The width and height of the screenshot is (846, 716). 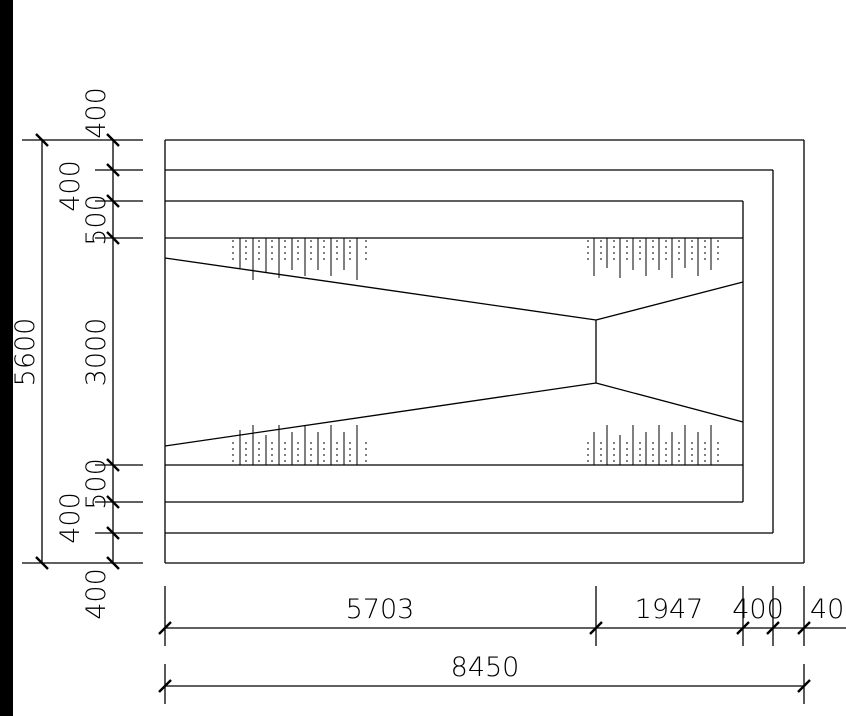 I want to click on left-segment-dimension: 400 400 500 3000 500 400 400, so click(x=99, y=353).